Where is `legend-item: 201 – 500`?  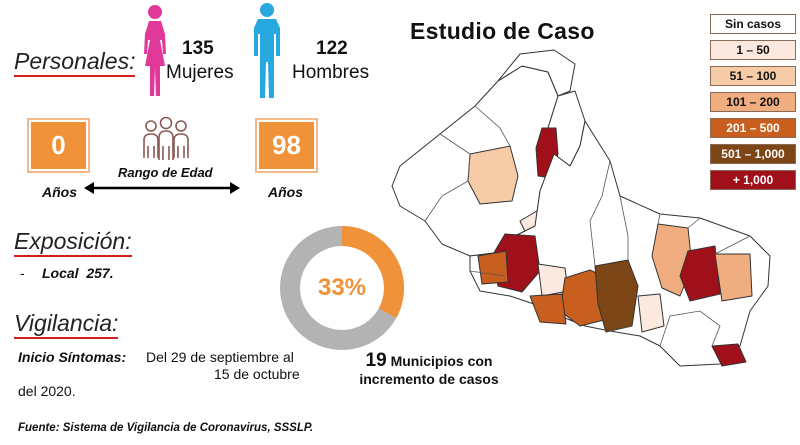 legend-item: 201 – 500 is located at coordinates (753, 128).